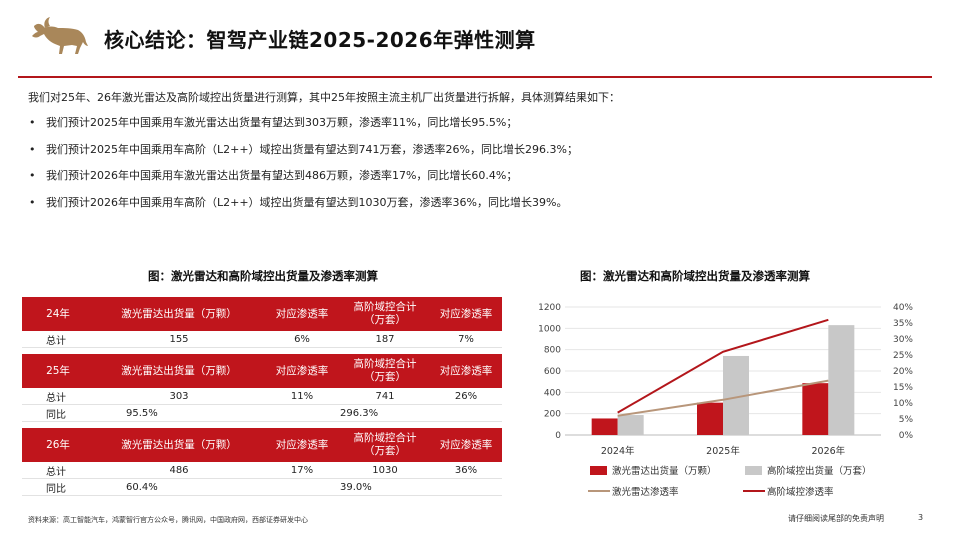 The height and width of the screenshot is (540, 960). Describe the element at coordinates (552, 372) in the screenshot. I see `y-tick-label: 600` at that location.